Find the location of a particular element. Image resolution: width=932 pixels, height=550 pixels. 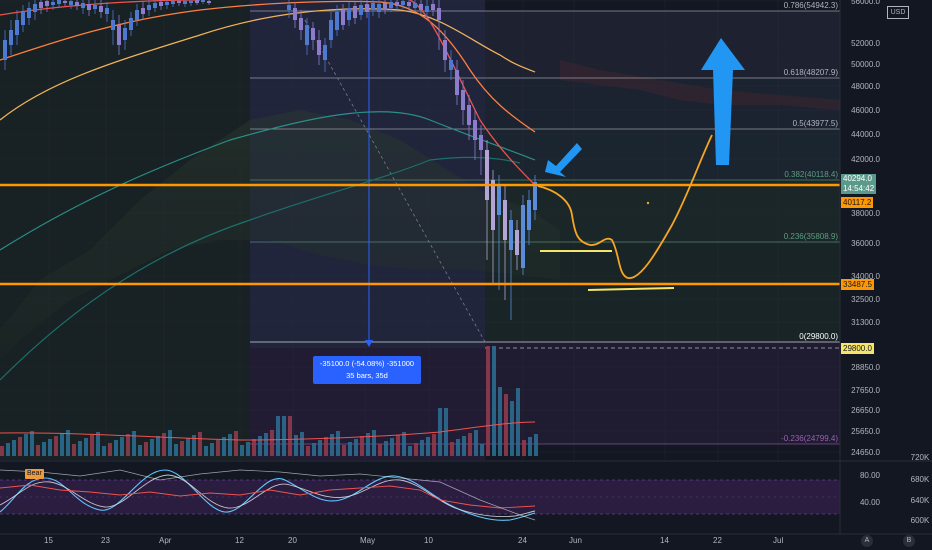

price-tick-label: 32500.0 is located at coordinates (865, 299).